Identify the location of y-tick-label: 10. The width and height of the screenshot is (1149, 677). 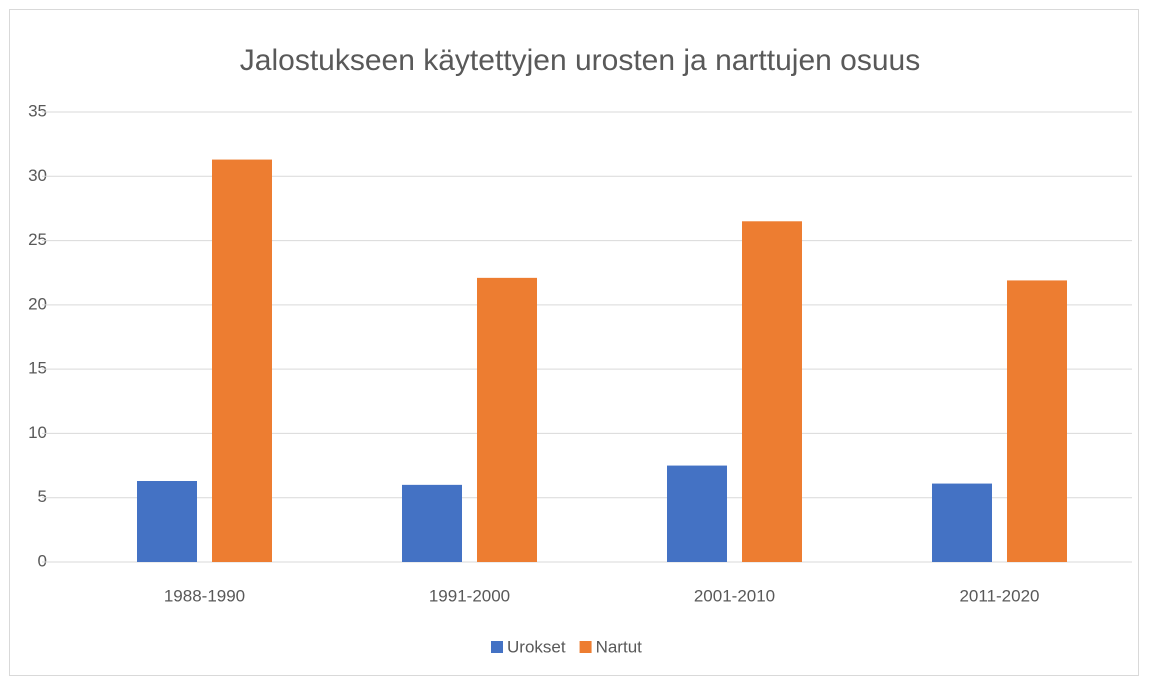
(37, 432).